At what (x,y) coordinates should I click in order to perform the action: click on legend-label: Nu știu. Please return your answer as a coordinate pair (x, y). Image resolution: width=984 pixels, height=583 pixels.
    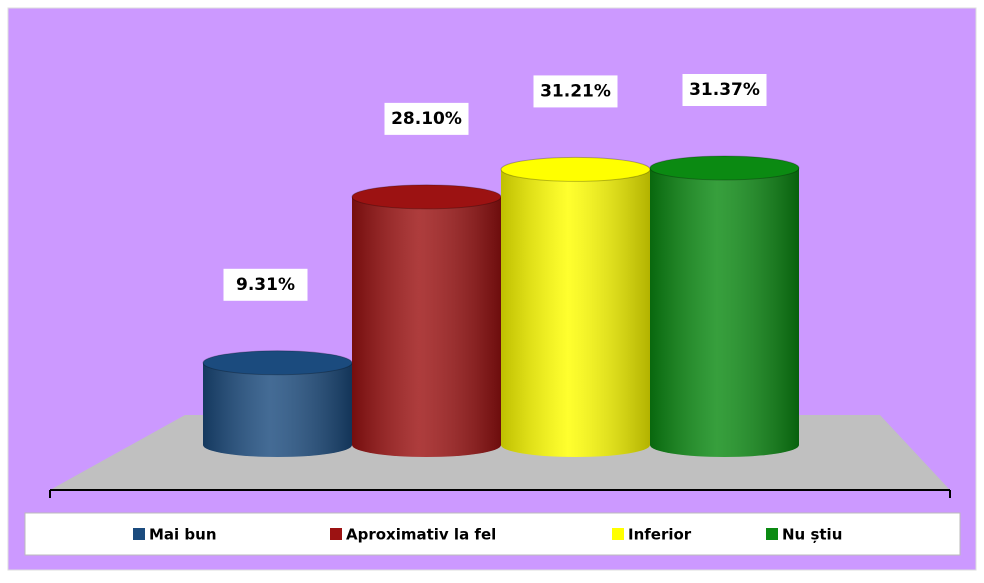
    Looking at the image, I should click on (812, 535).